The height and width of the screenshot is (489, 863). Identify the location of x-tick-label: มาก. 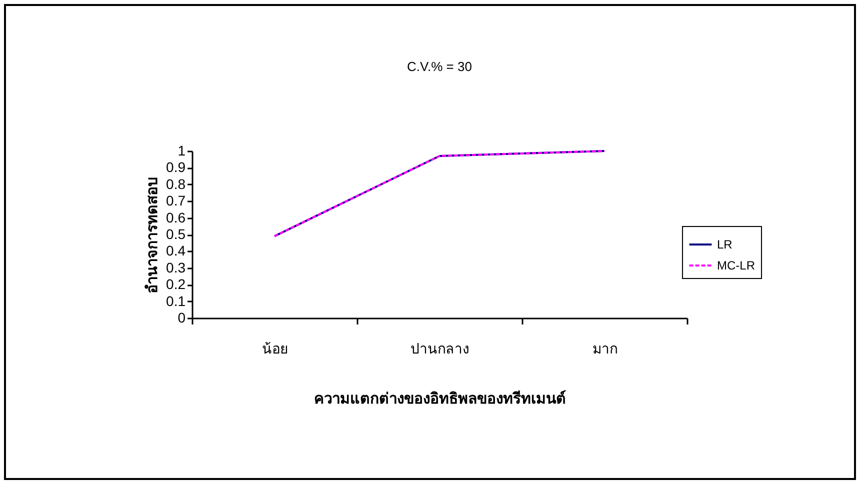
(605, 348).